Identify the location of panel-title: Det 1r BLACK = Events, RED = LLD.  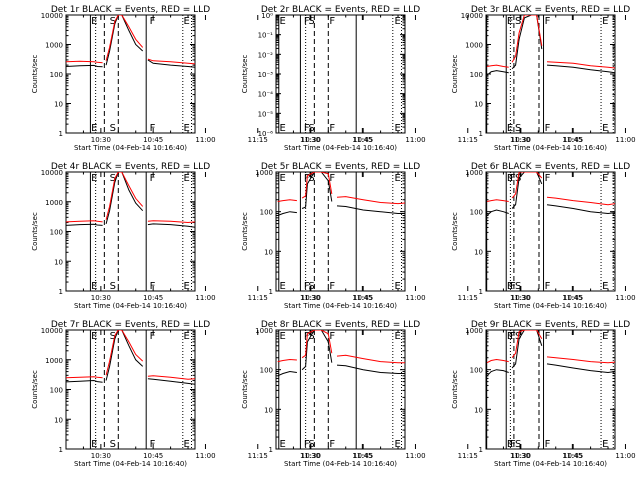
(130, 10).